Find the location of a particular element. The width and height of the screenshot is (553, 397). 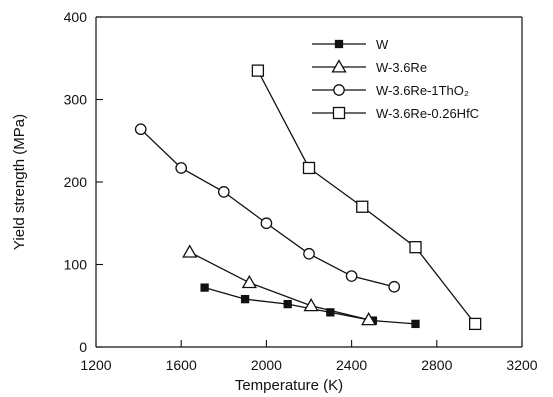

x-tick-label: 2400 is located at coordinates (351, 365).